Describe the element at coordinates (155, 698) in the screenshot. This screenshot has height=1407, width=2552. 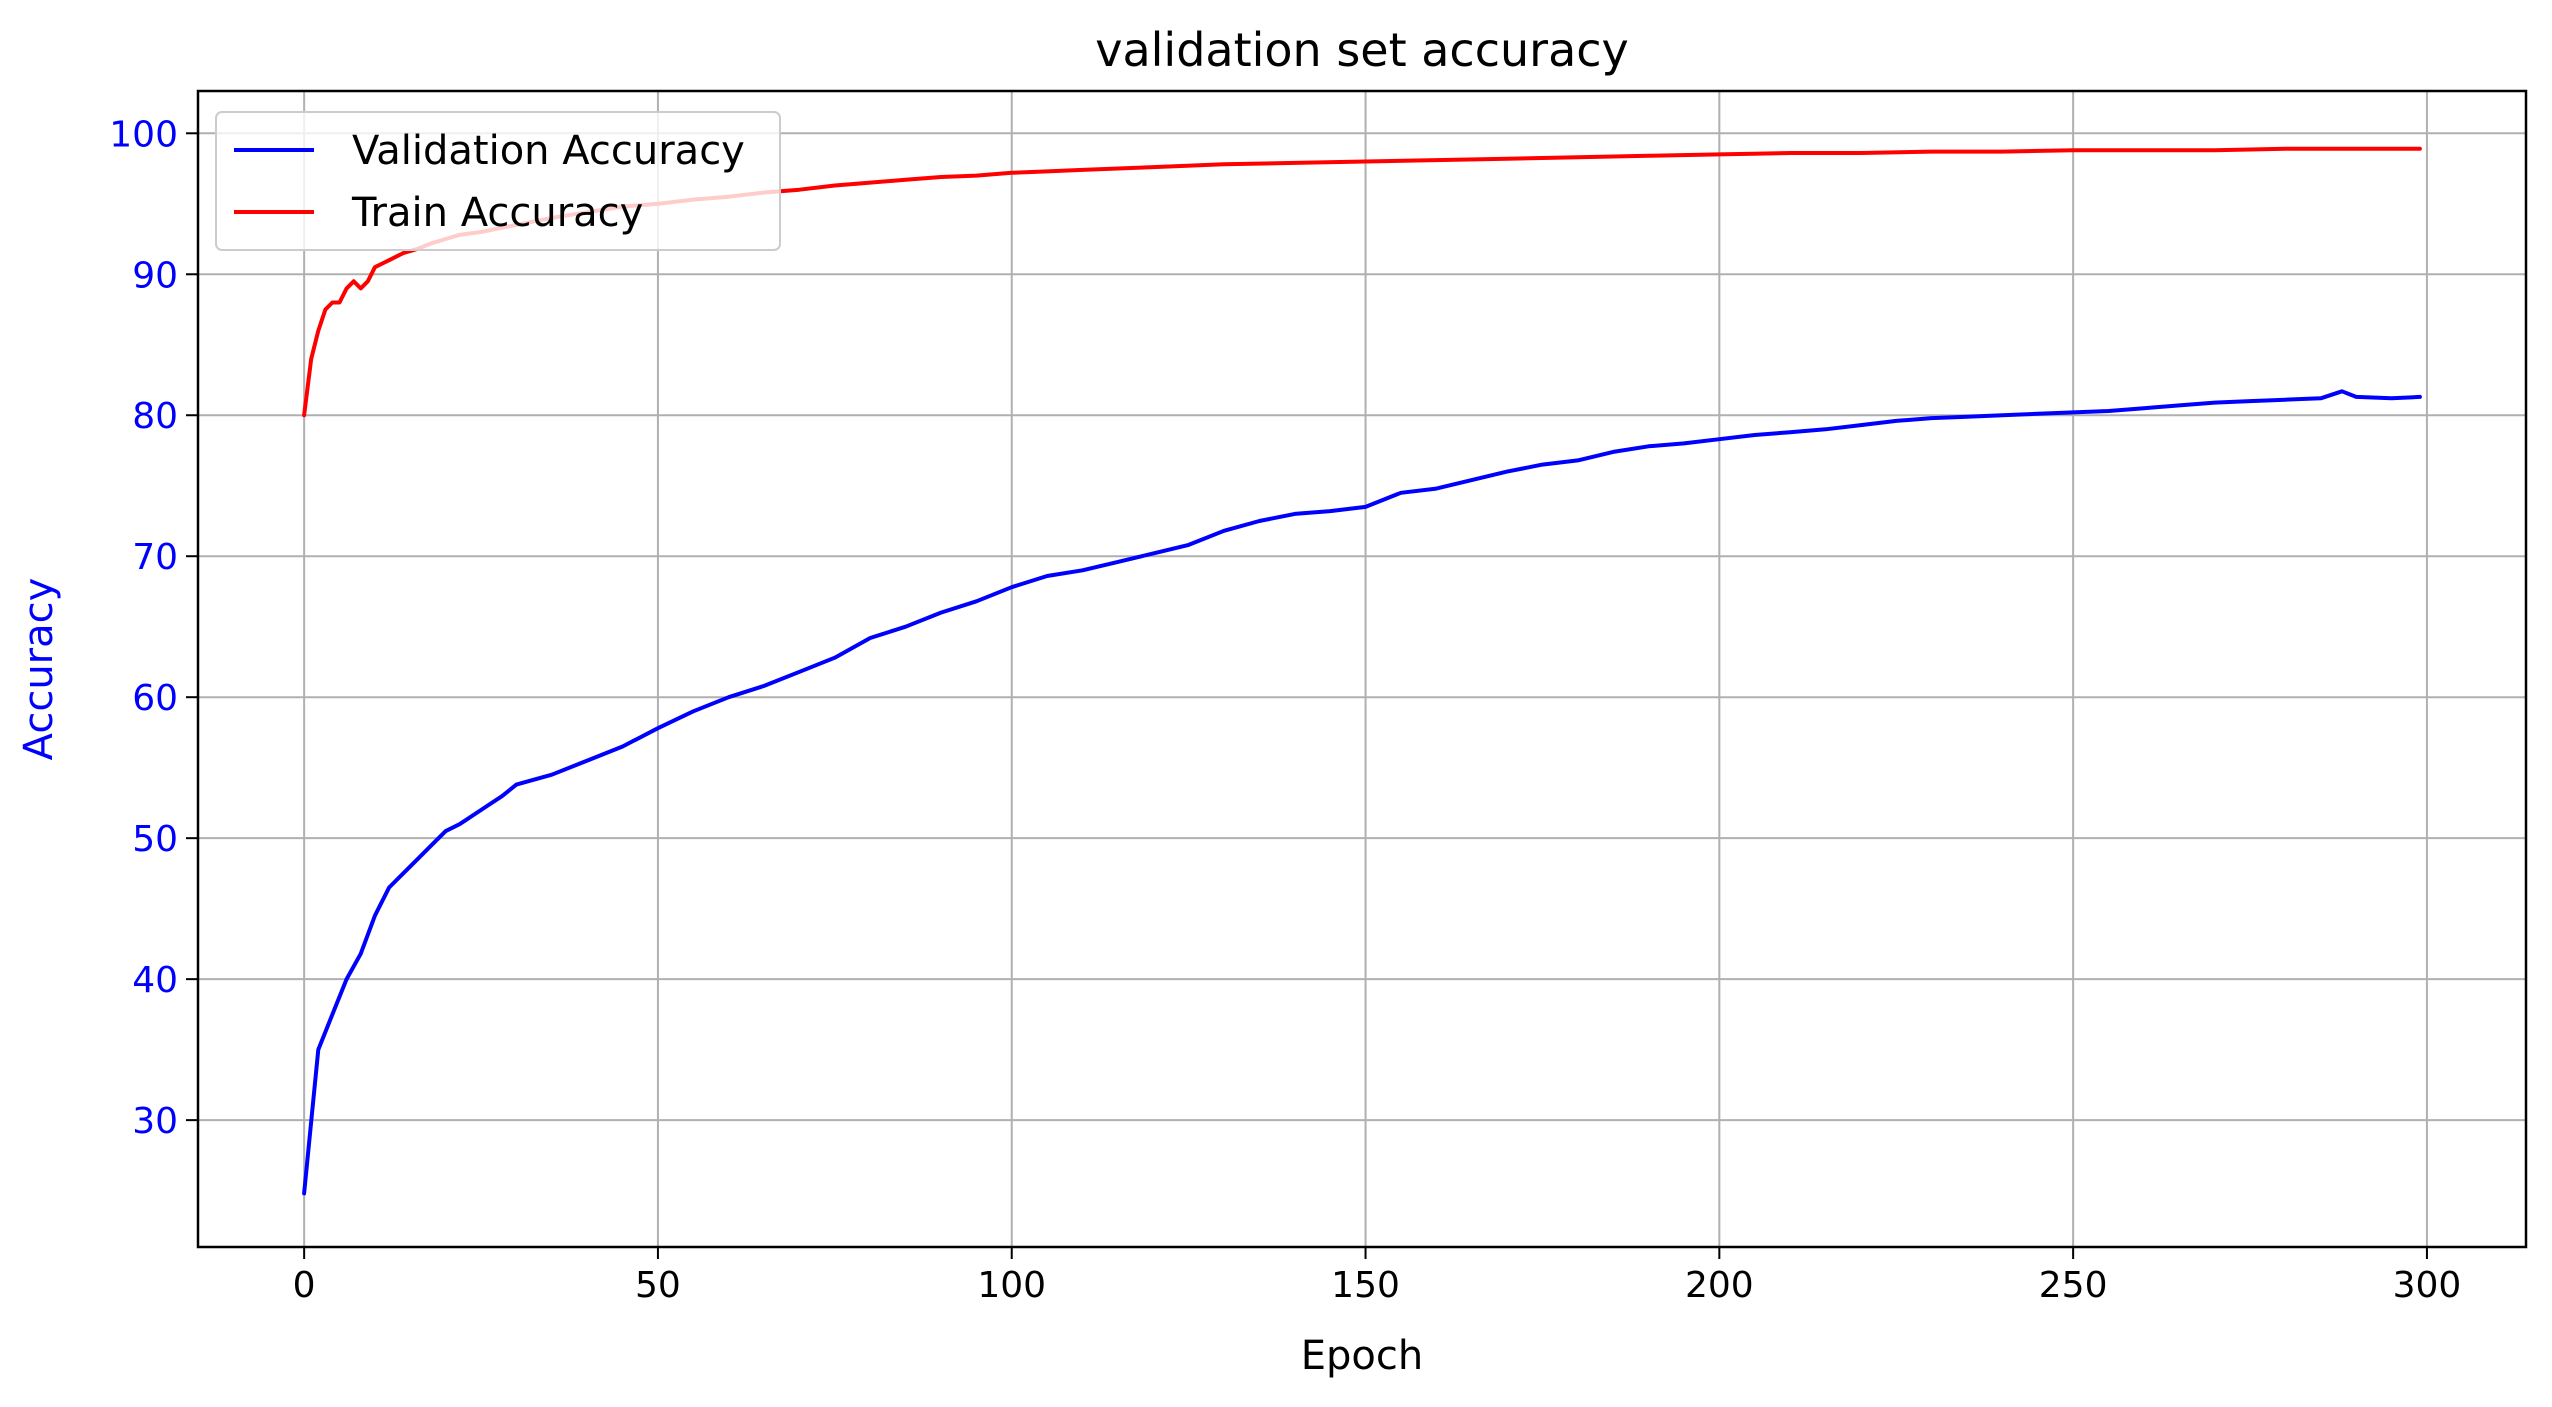
I see `y-tick-label: 60` at that location.